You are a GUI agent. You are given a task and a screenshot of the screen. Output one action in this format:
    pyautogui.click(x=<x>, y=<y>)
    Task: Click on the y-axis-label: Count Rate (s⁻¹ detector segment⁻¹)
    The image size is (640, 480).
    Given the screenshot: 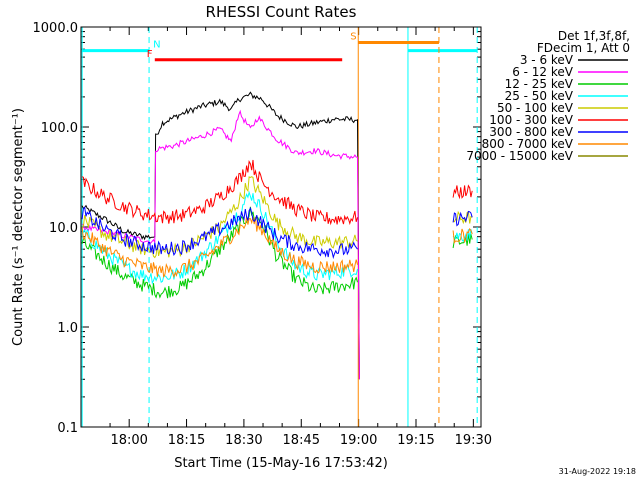 What is the action you would take?
    pyautogui.click(x=18, y=227)
    